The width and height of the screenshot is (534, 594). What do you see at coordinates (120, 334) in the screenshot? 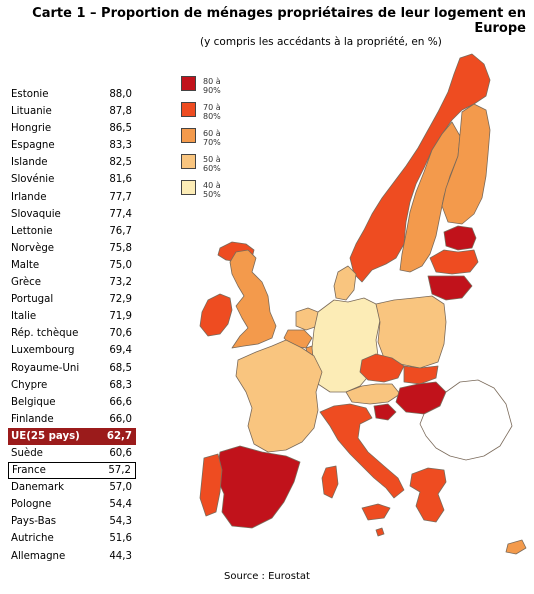
I see `ranking-value: 70,6` at bounding box center [120, 334].